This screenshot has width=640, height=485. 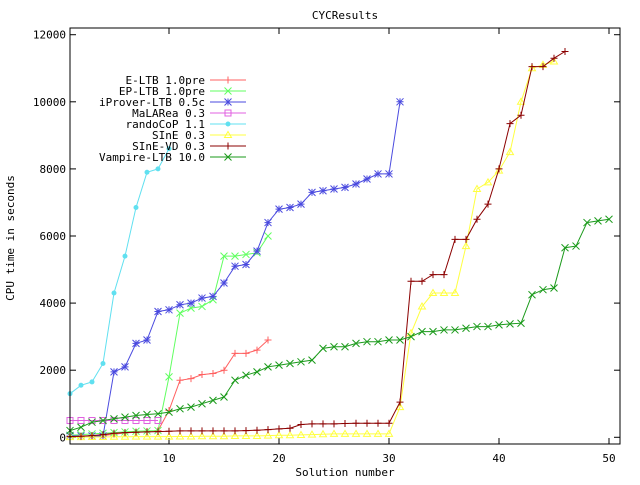 What do you see at coordinates (162, 91) in the screenshot?
I see `legend-label: EP-LTB 1.0pre` at bounding box center [162, 91].